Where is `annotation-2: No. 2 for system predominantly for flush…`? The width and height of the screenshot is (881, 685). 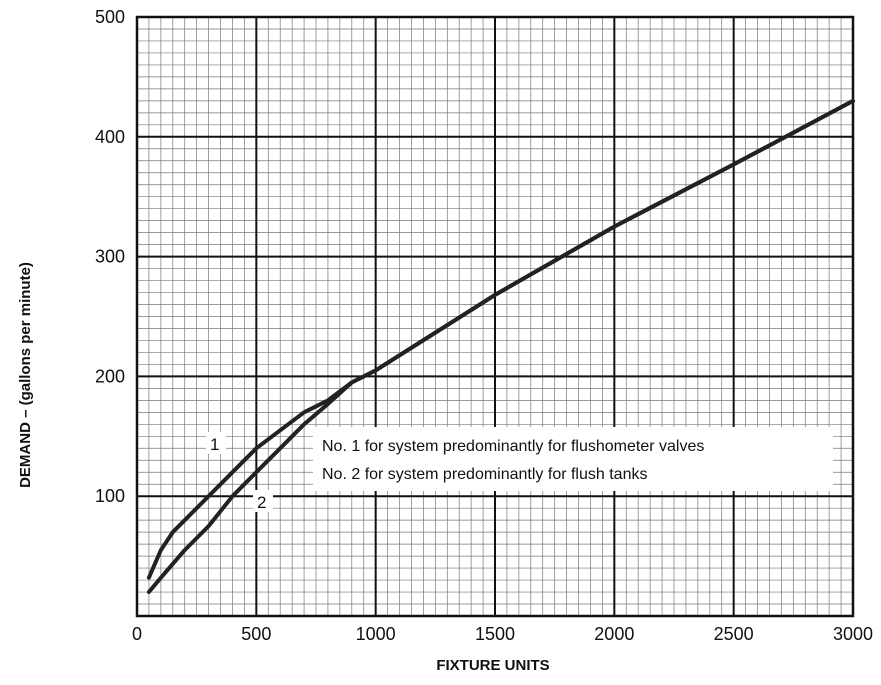
annotation-2: No. 2 for system predominantly for flush… is located at coordinates (484, 474).